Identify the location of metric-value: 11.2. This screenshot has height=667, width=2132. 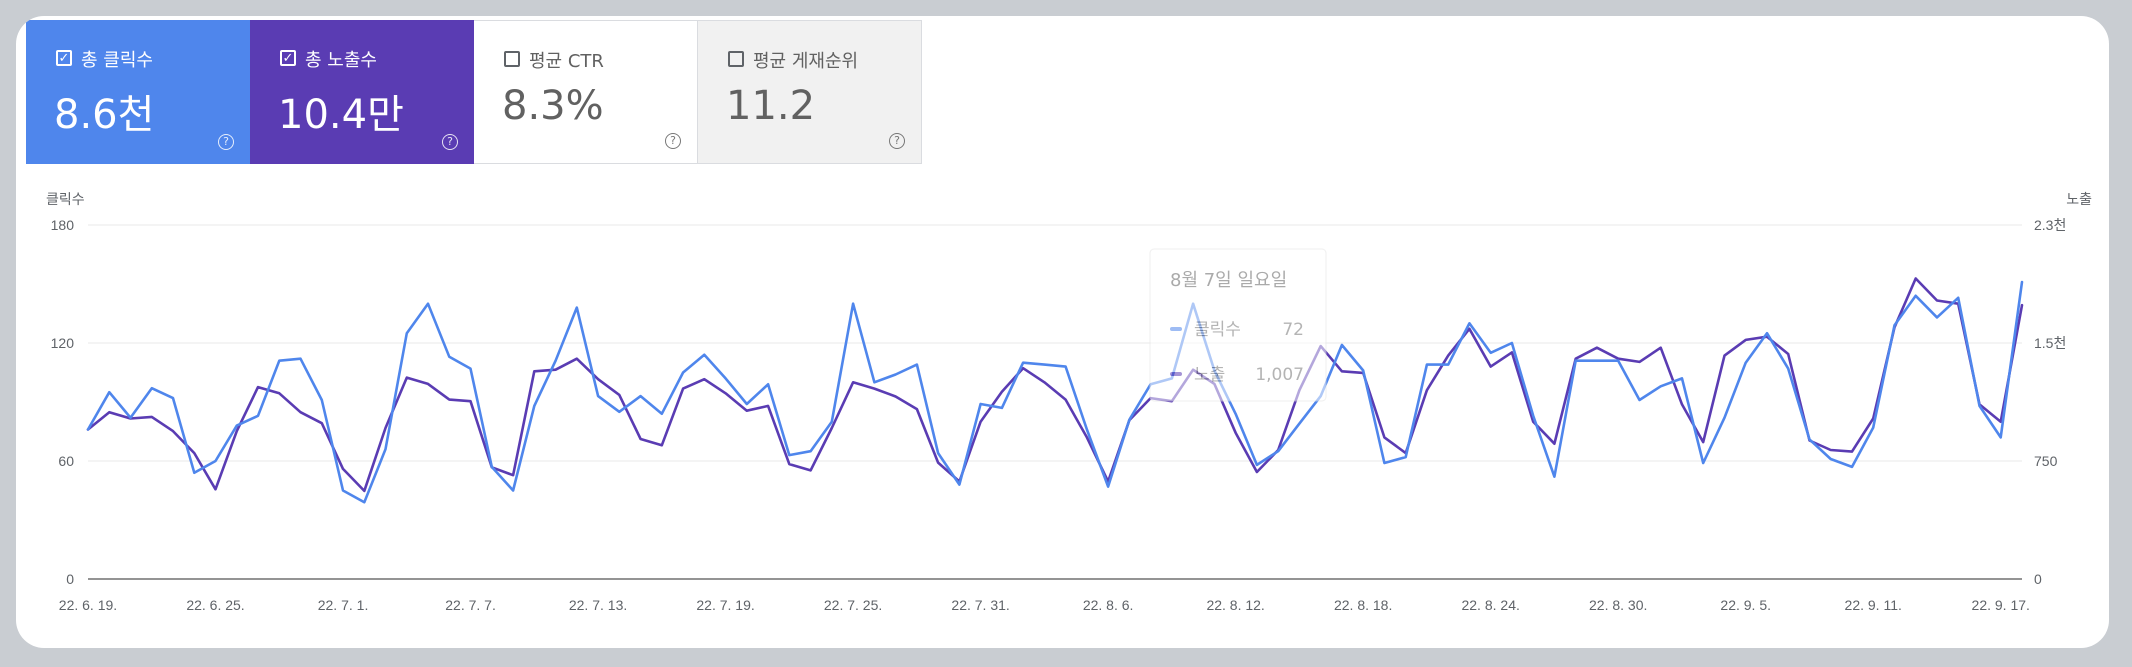
(771, 106).